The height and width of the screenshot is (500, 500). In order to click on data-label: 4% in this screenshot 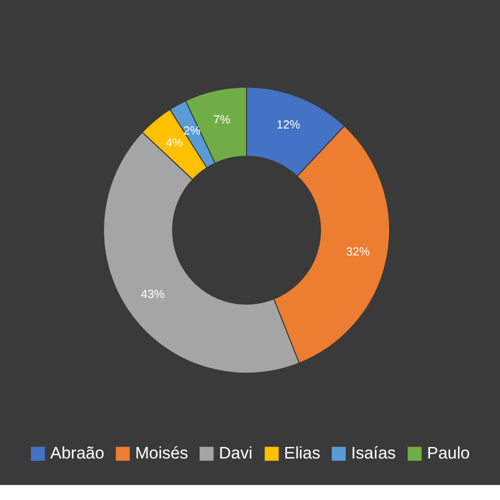, I will do `click(175, 143)`.